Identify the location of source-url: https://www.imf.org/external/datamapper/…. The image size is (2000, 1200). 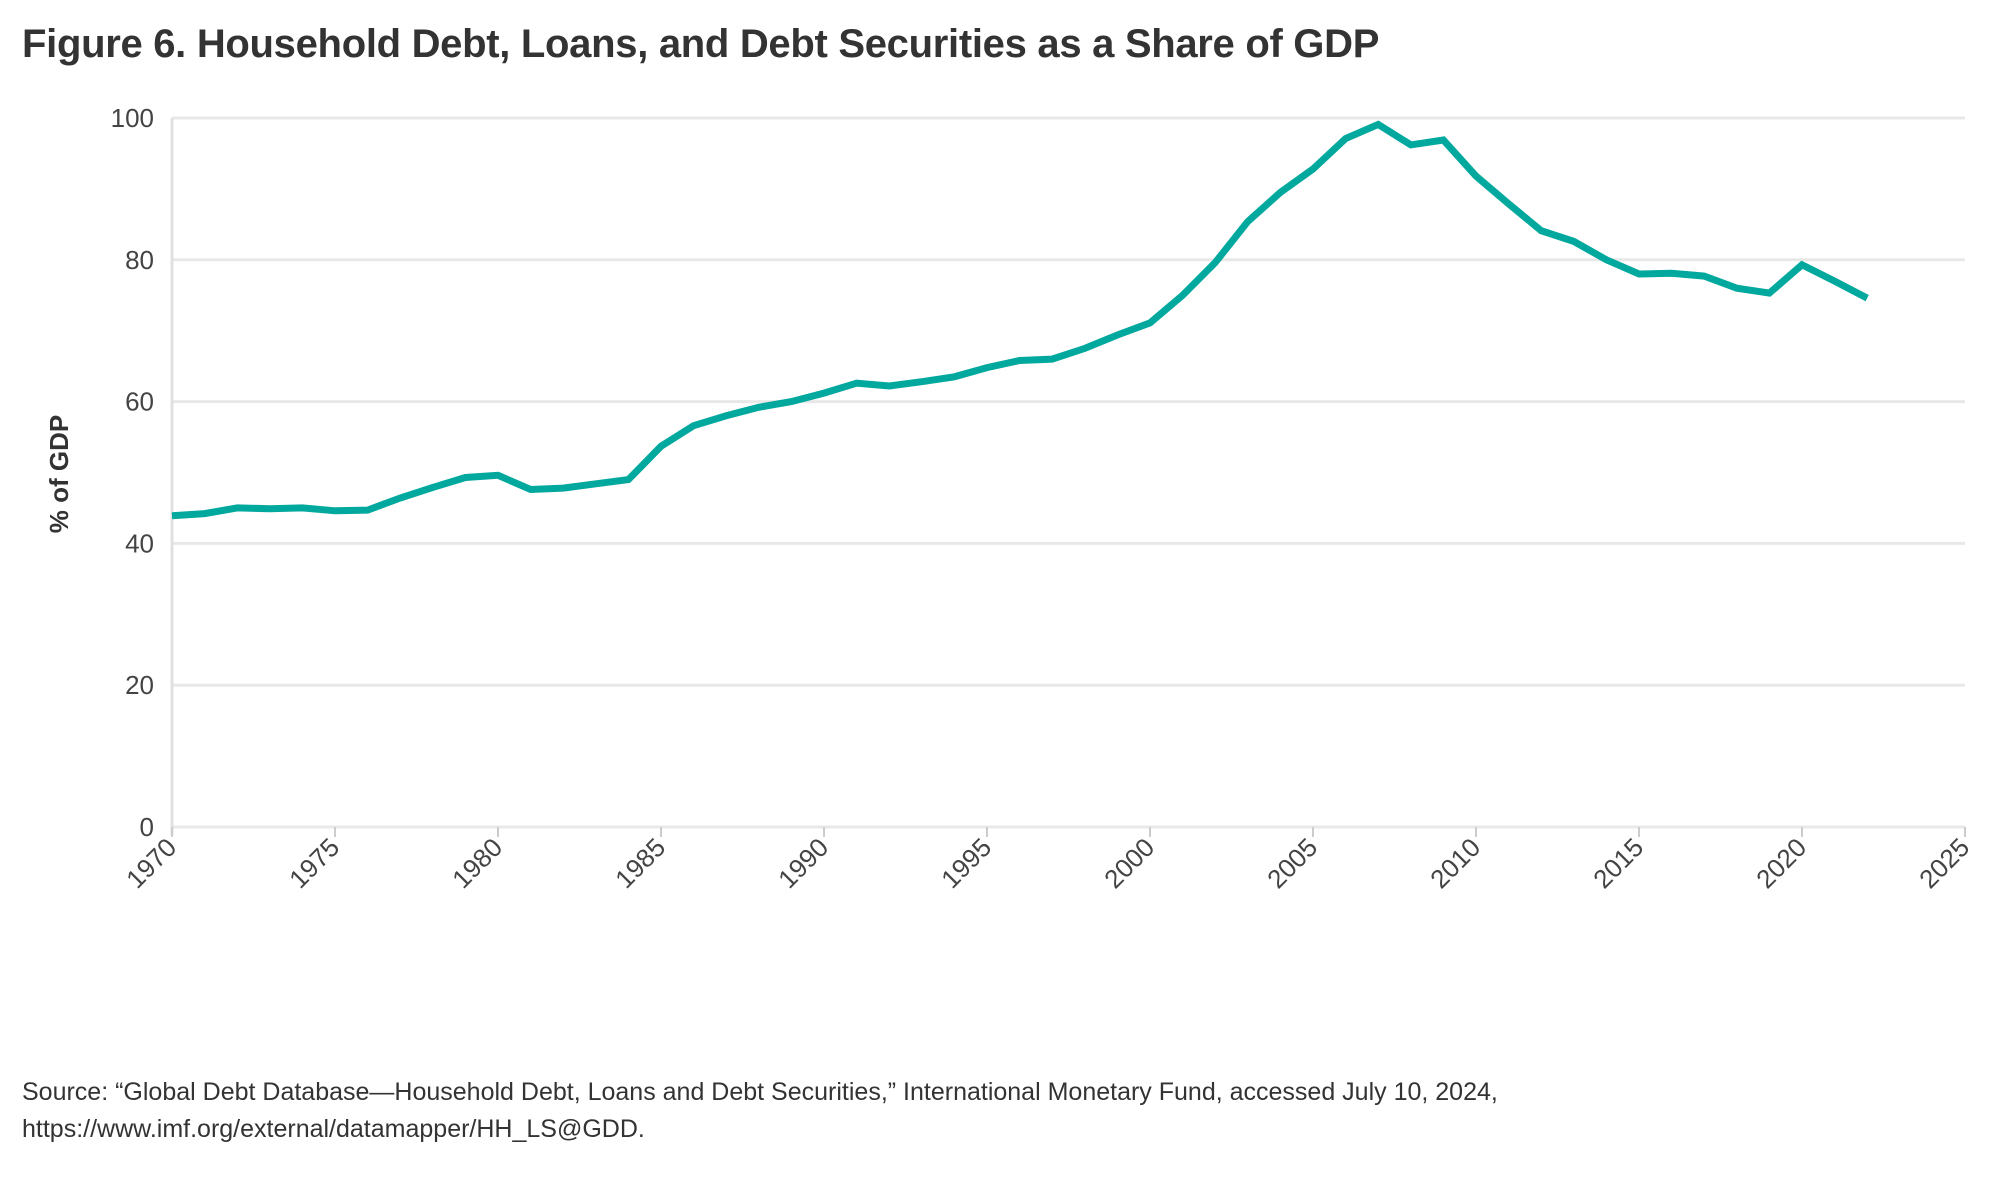
(333, 1129).